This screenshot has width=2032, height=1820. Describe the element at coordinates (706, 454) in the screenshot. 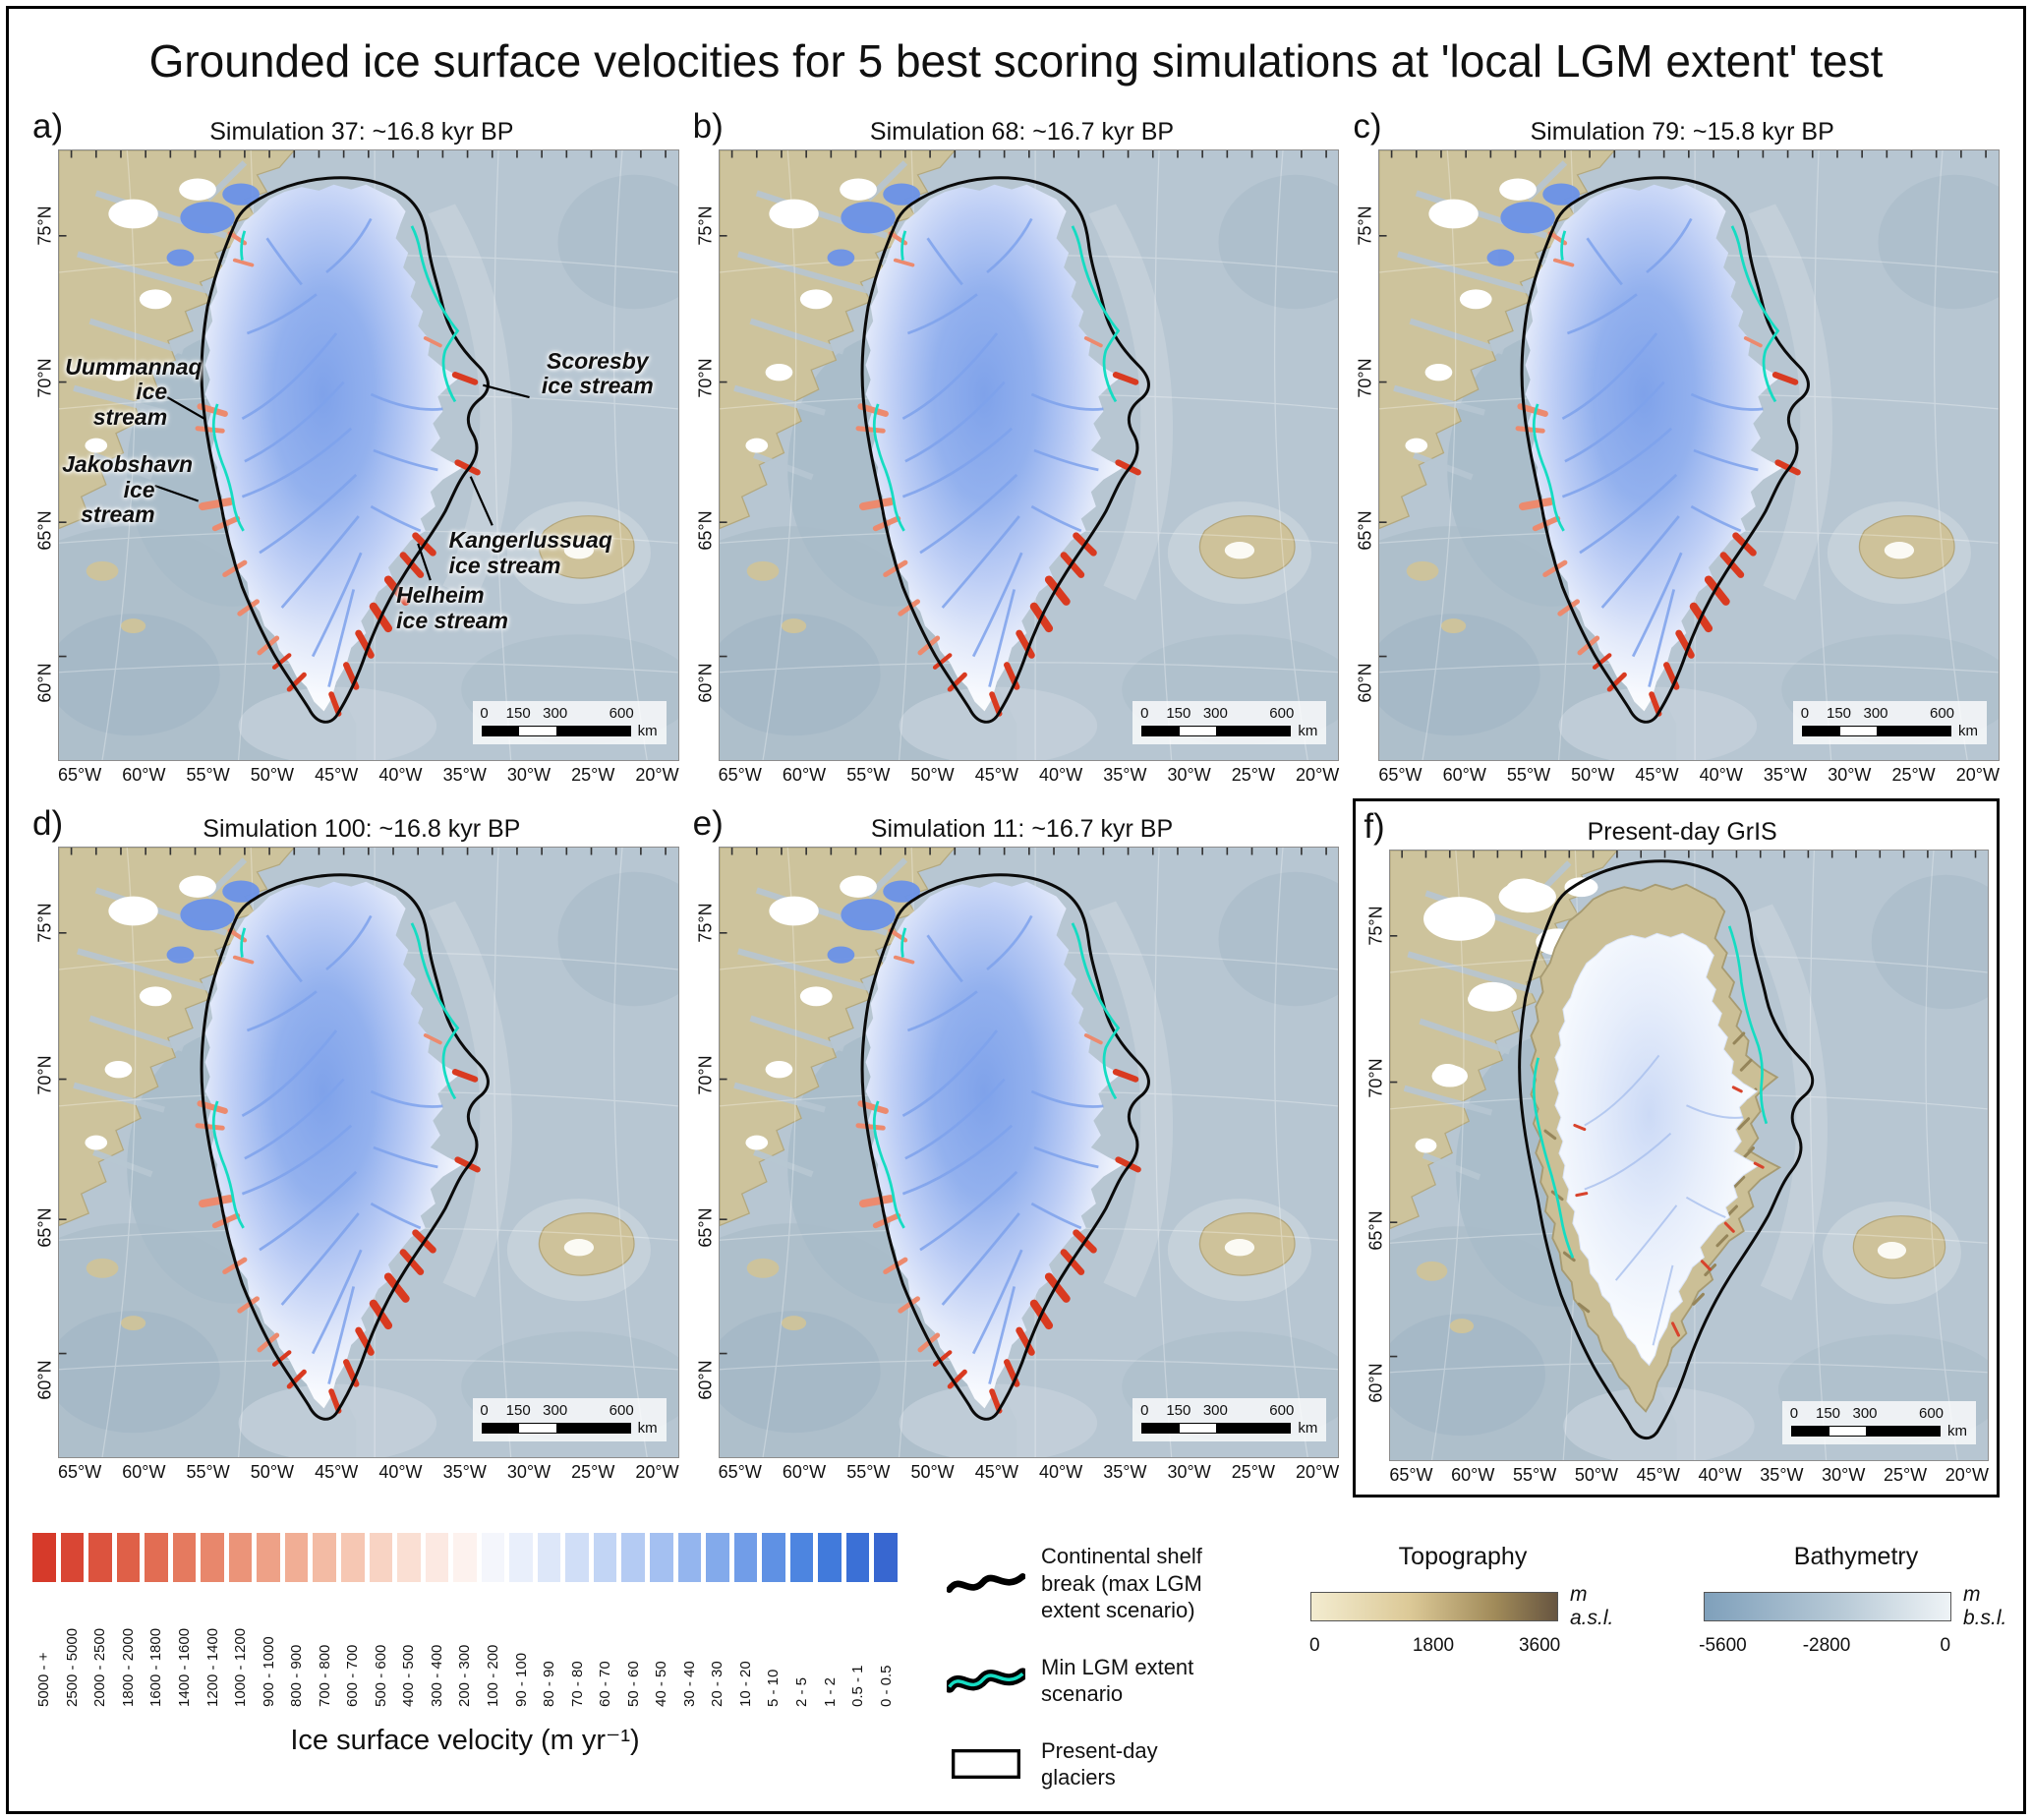

I see `lat-axis: 75°N 70°N 65°N 60°N` at that location.